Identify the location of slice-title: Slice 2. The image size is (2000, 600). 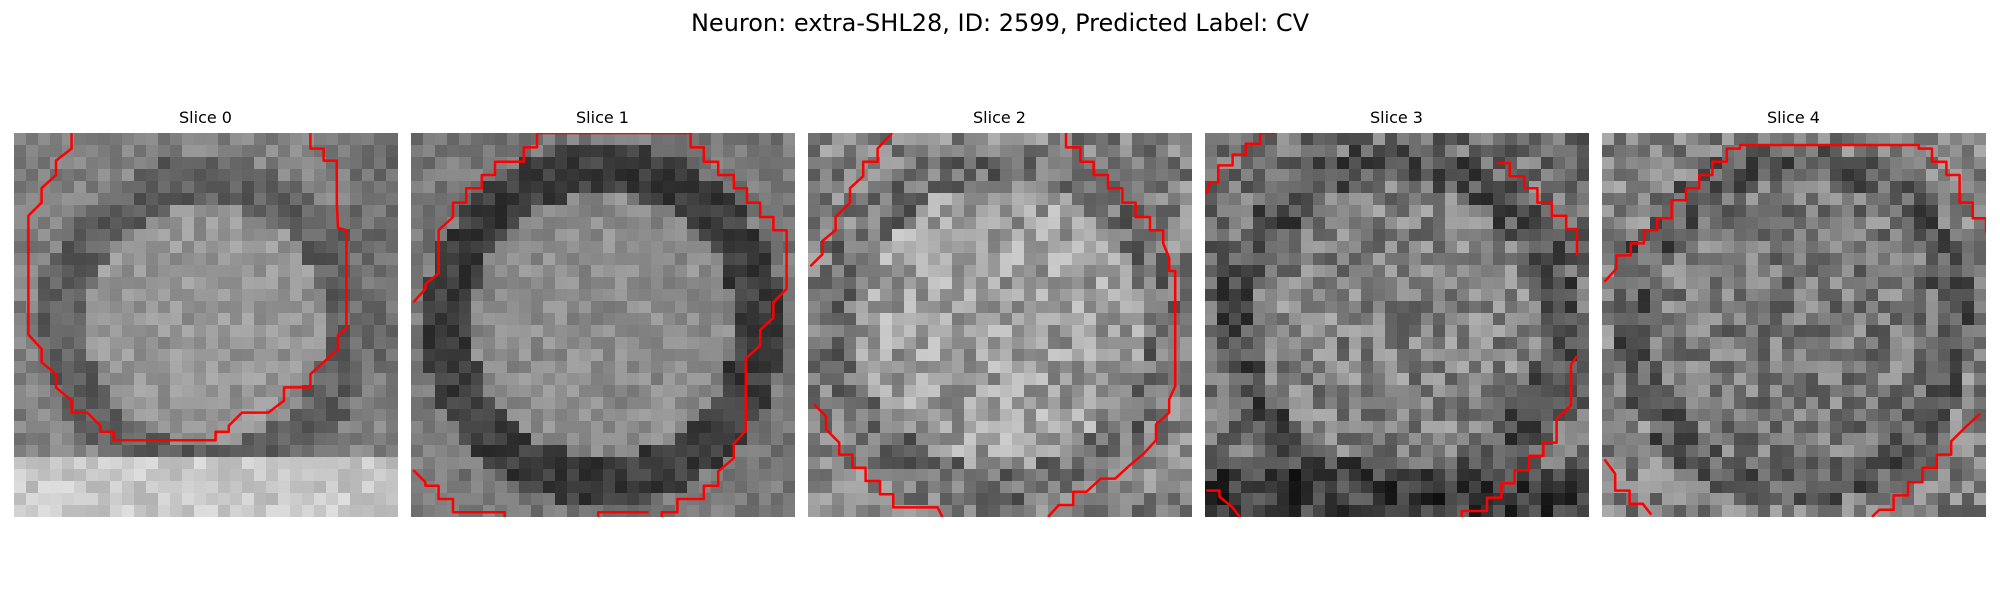
(999, 117).